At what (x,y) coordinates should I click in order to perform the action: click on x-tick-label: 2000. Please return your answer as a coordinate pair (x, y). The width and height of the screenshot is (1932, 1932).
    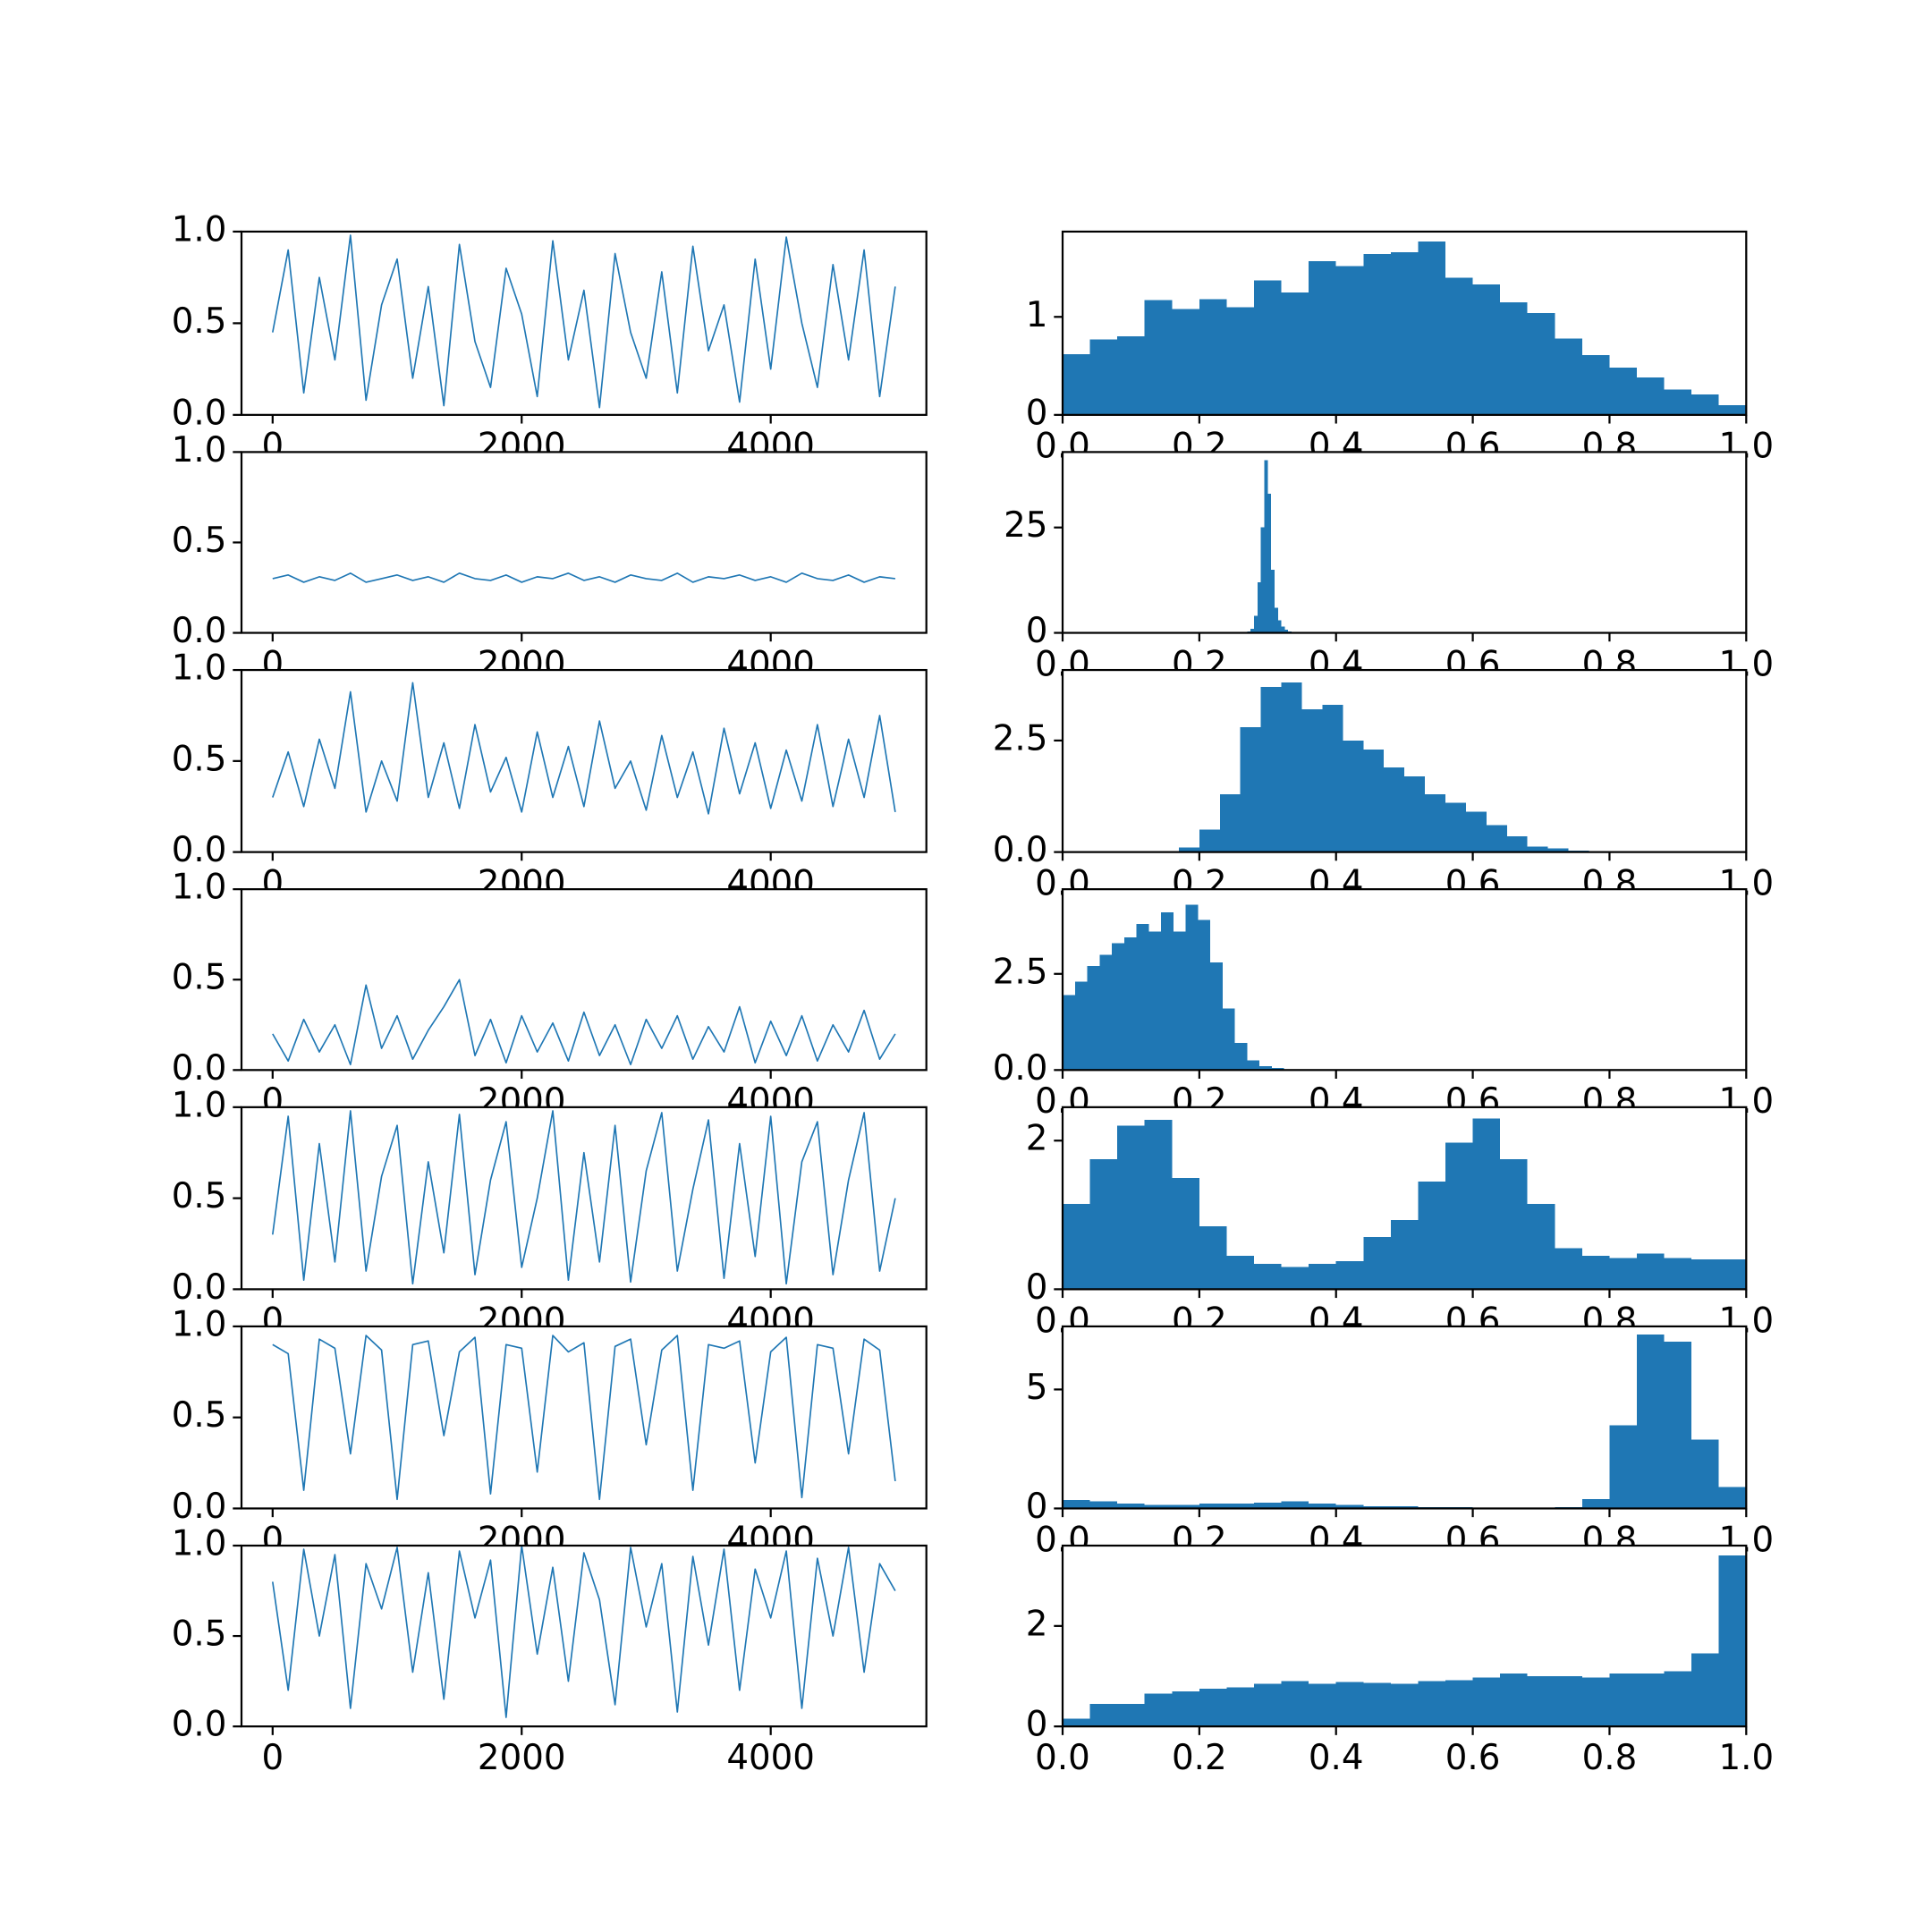
    Looking at the image, I should click on (522, 1758).